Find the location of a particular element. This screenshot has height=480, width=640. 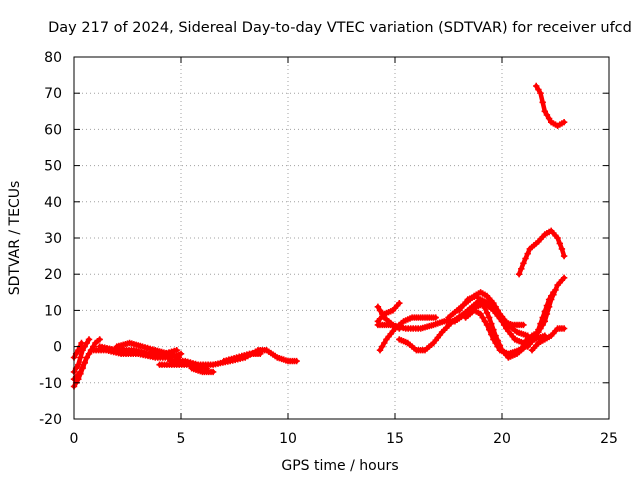

y-tick-label: 60 is located at coordinates (53, 130).